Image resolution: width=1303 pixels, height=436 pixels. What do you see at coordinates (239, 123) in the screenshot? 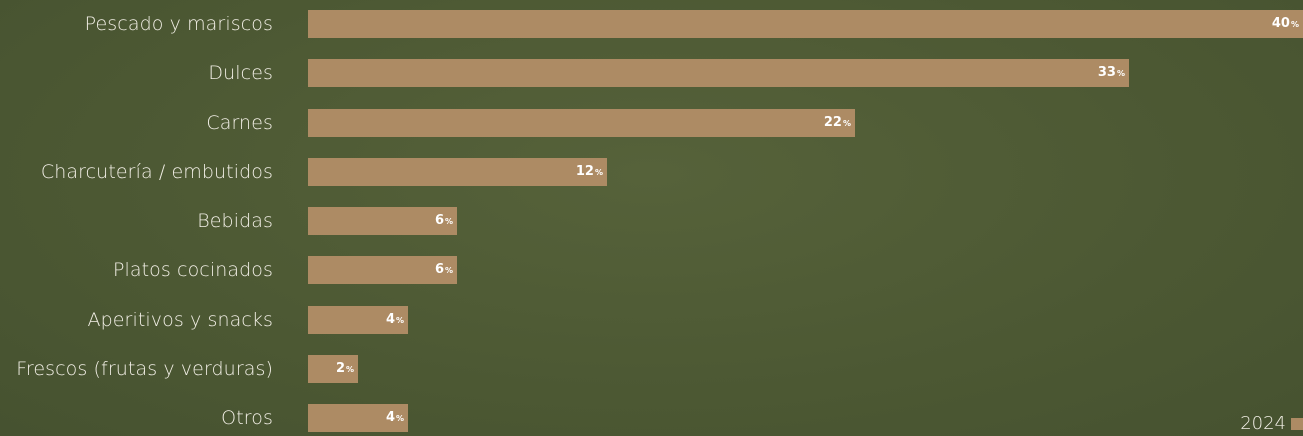
I see `category-label: Carnes` at bounding box center [239, 123].